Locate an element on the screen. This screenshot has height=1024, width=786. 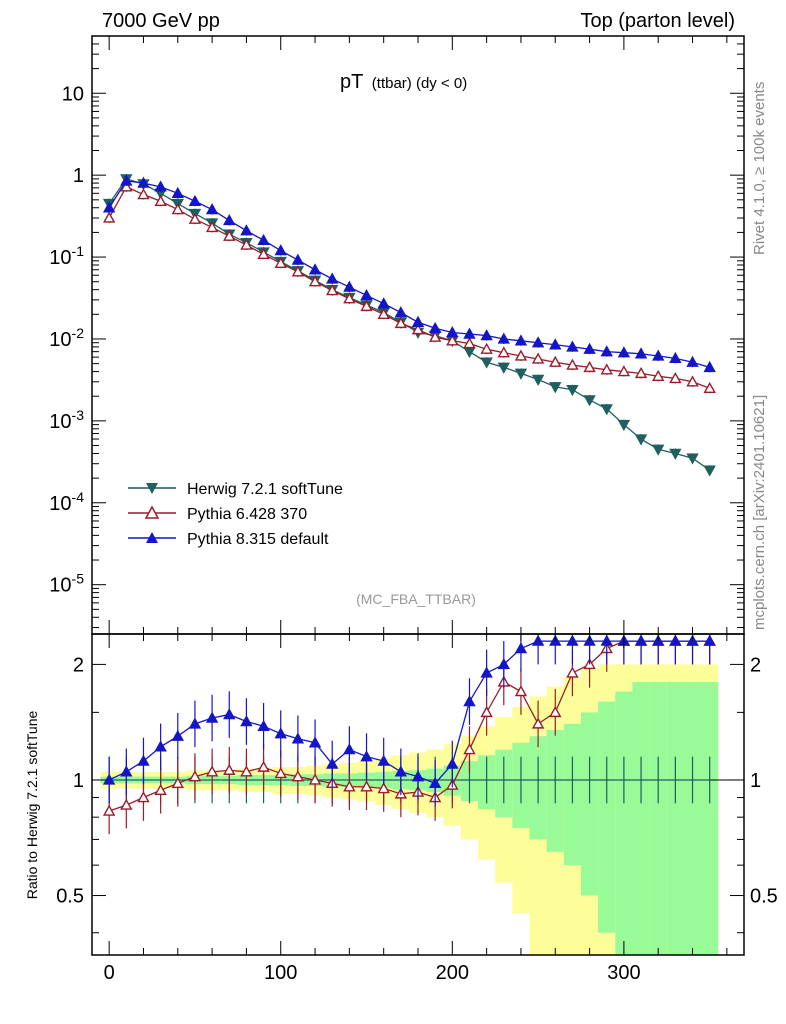
x-tick-label: 300 is located at coordinates (623, 973).